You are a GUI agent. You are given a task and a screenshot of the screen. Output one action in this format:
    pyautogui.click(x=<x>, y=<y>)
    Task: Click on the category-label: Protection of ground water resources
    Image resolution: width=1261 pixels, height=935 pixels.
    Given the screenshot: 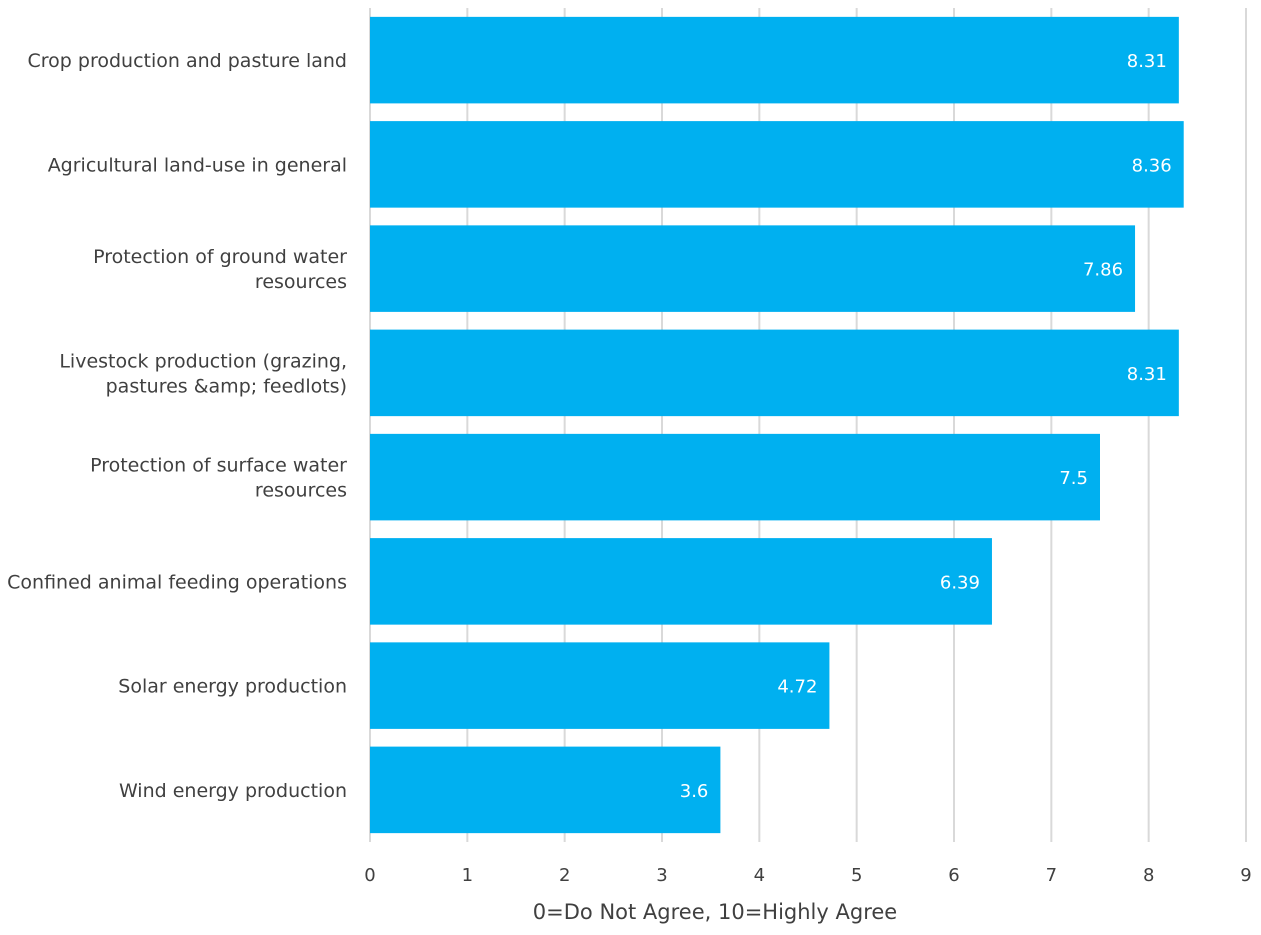 What is the action you would take?
    pyautogui.click(x=220, y=269)
    